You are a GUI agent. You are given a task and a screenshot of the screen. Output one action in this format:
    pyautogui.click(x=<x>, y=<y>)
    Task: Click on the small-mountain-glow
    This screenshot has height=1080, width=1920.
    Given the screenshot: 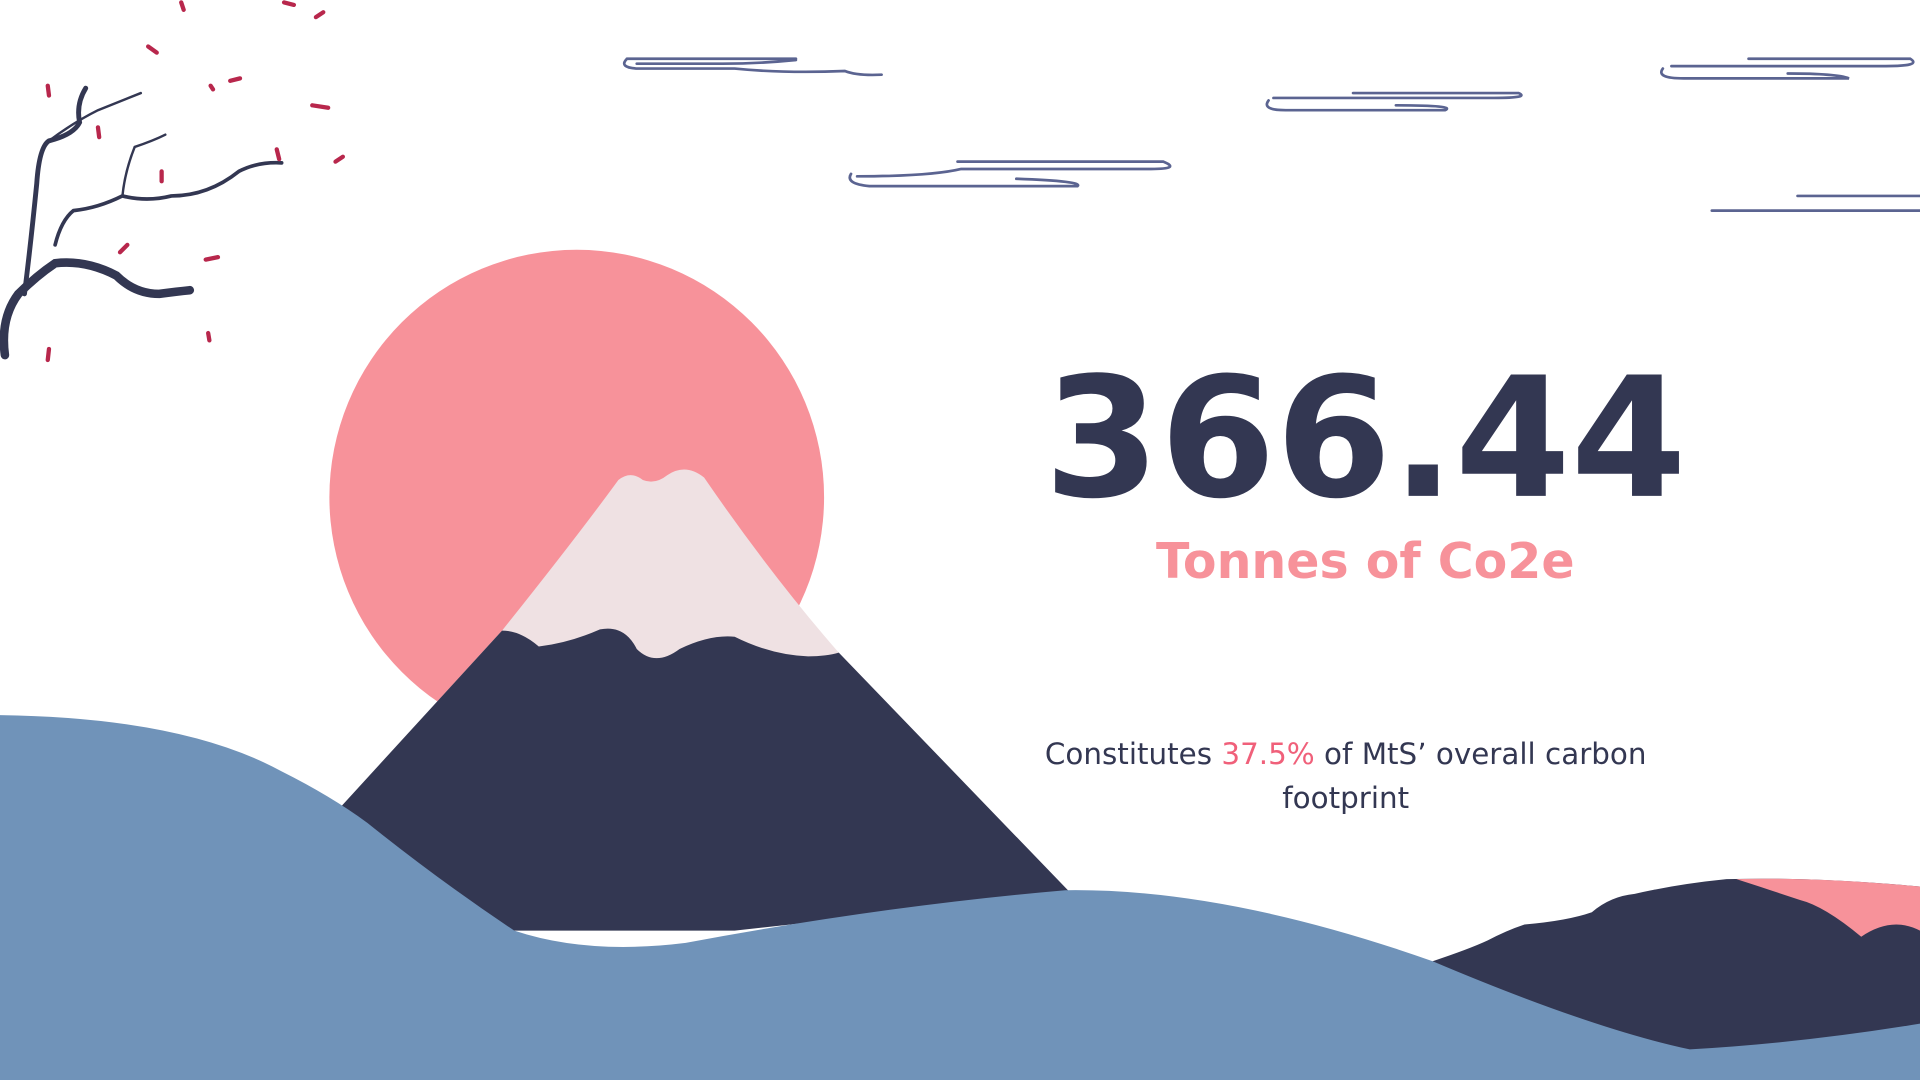 What is the action you would take?
    pyautogui.click(x=1828, y=907)
    